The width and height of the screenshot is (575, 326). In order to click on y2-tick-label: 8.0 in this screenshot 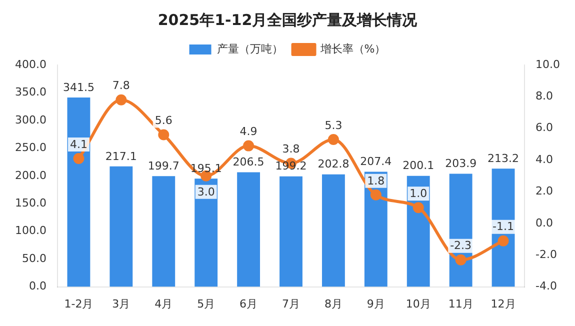, I will do `click(545, 96)`.